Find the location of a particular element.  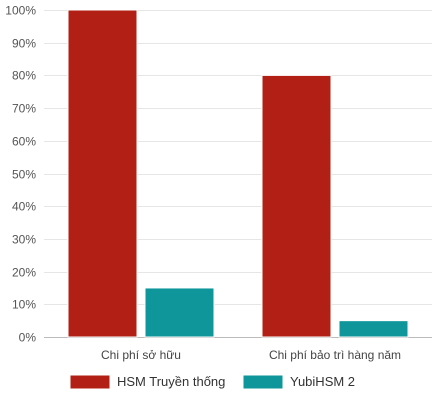

y-tick-label: 30% is located at coordinates (24, 240).